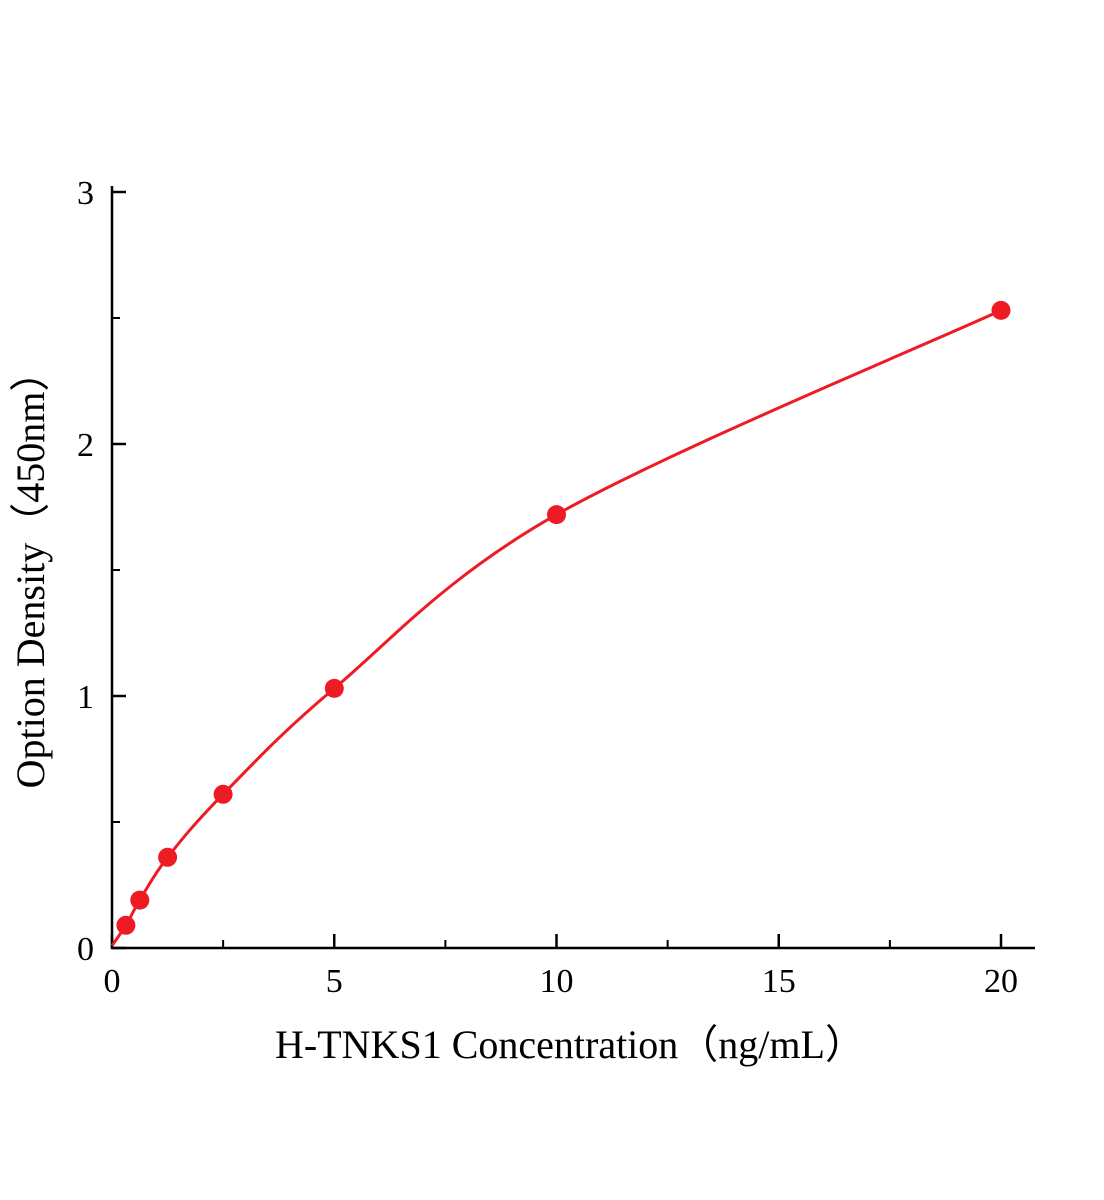 The width and height of the screenshot is (1104, 1200). What do you see at coordinates (112, 981) in the screenshot?
I see `x-tick-label: 0` at bounding box center [112, 981].